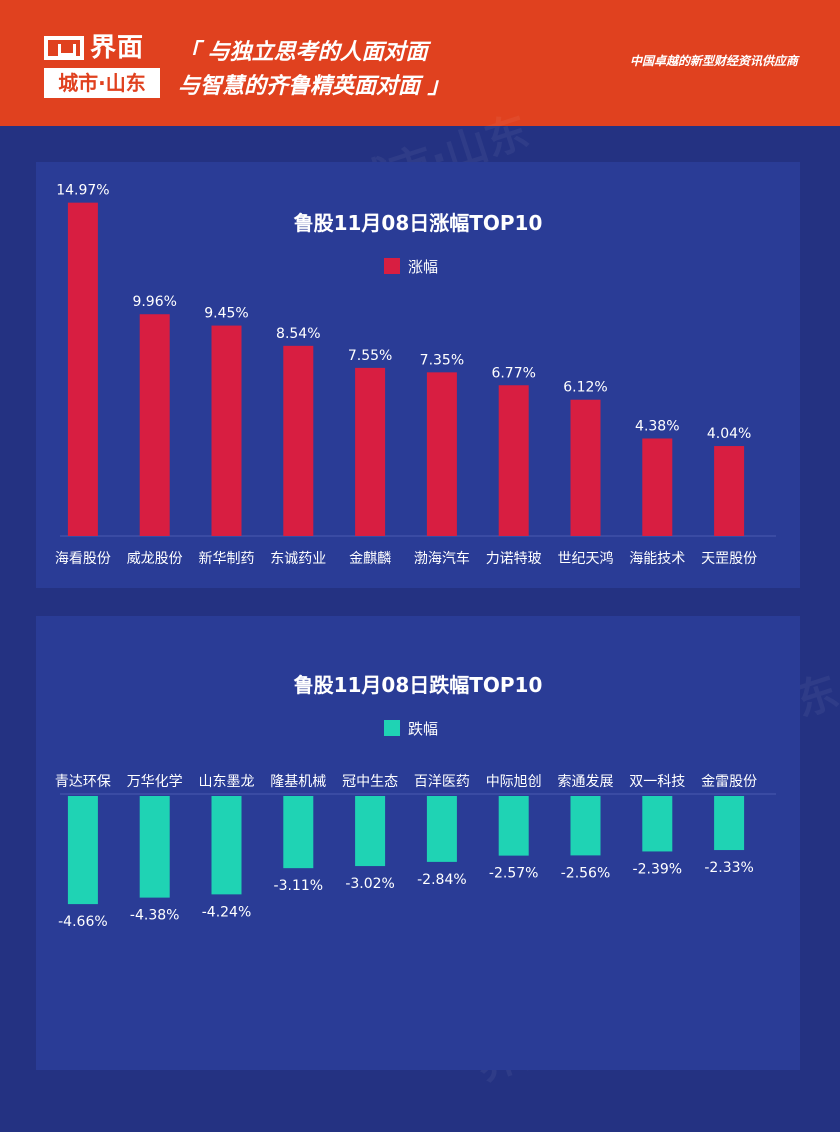  Describe the element at coordinates (370, 884) in the screenshot. I see `data-label: -3.02%` at that location.